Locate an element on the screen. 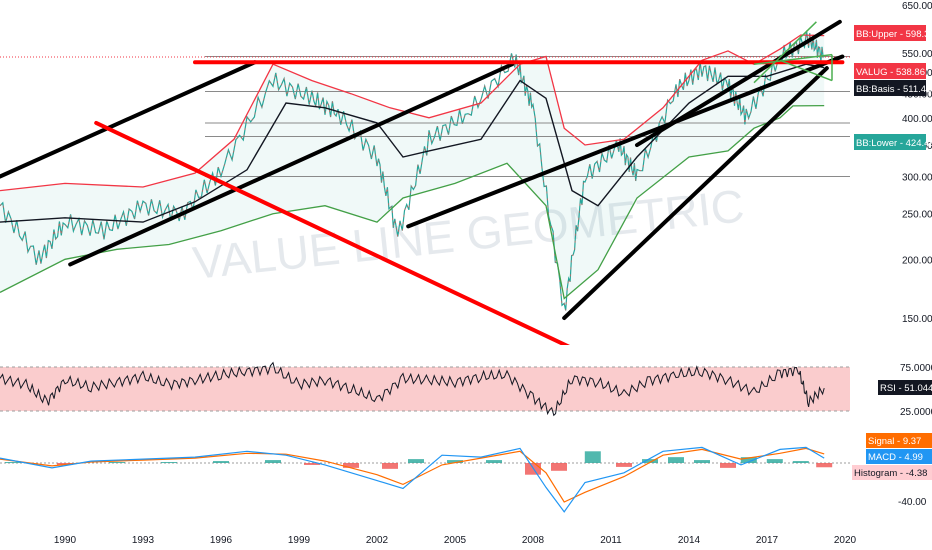 This screenshot has height=550, width=932. macd-label-text: Histogram - -4.38 is located at coordinates (890, 473).